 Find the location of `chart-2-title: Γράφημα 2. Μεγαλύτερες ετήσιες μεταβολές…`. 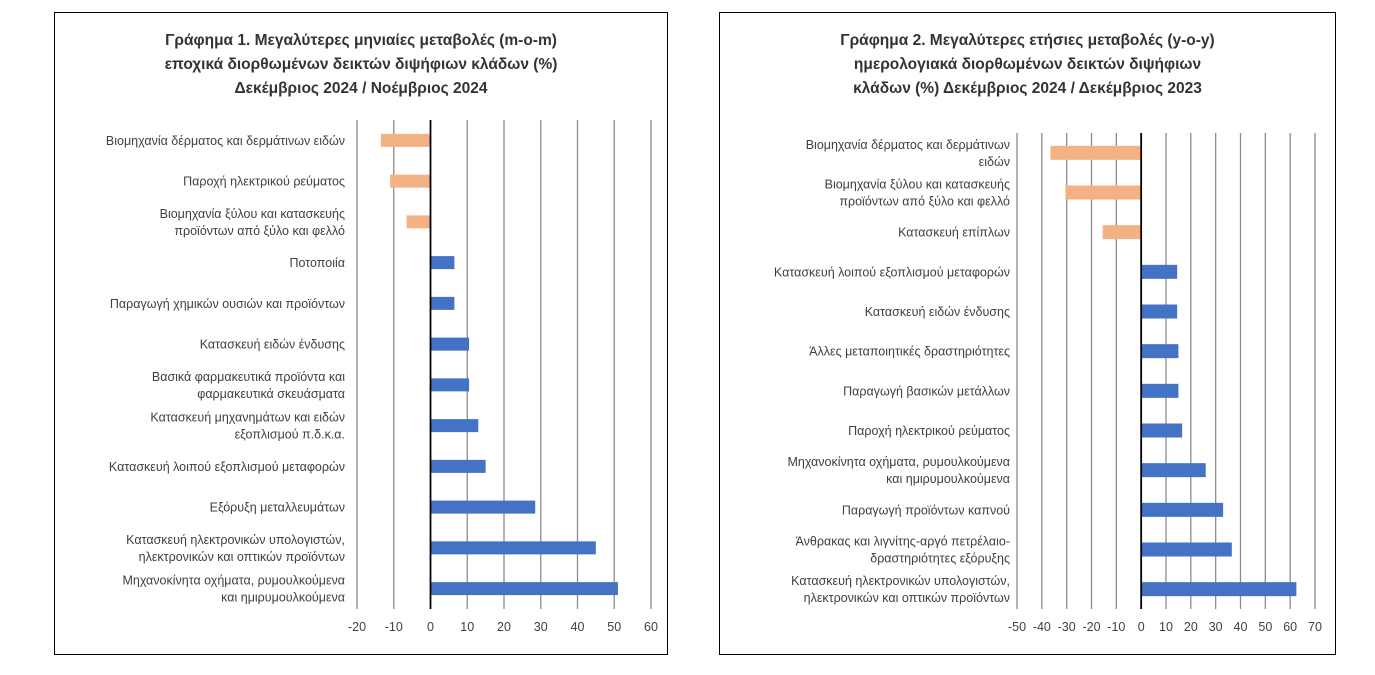

chart-2-title: Γράφημα 2. Μεγαλύτερες ετήσιες μεταβολές… is located at coordinates (1027, 65).